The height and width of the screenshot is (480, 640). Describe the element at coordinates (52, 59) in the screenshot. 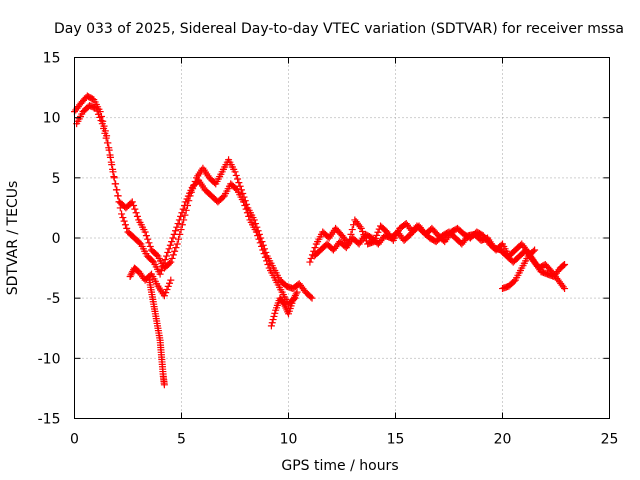

I see `y-tick-label: 15` at that location.